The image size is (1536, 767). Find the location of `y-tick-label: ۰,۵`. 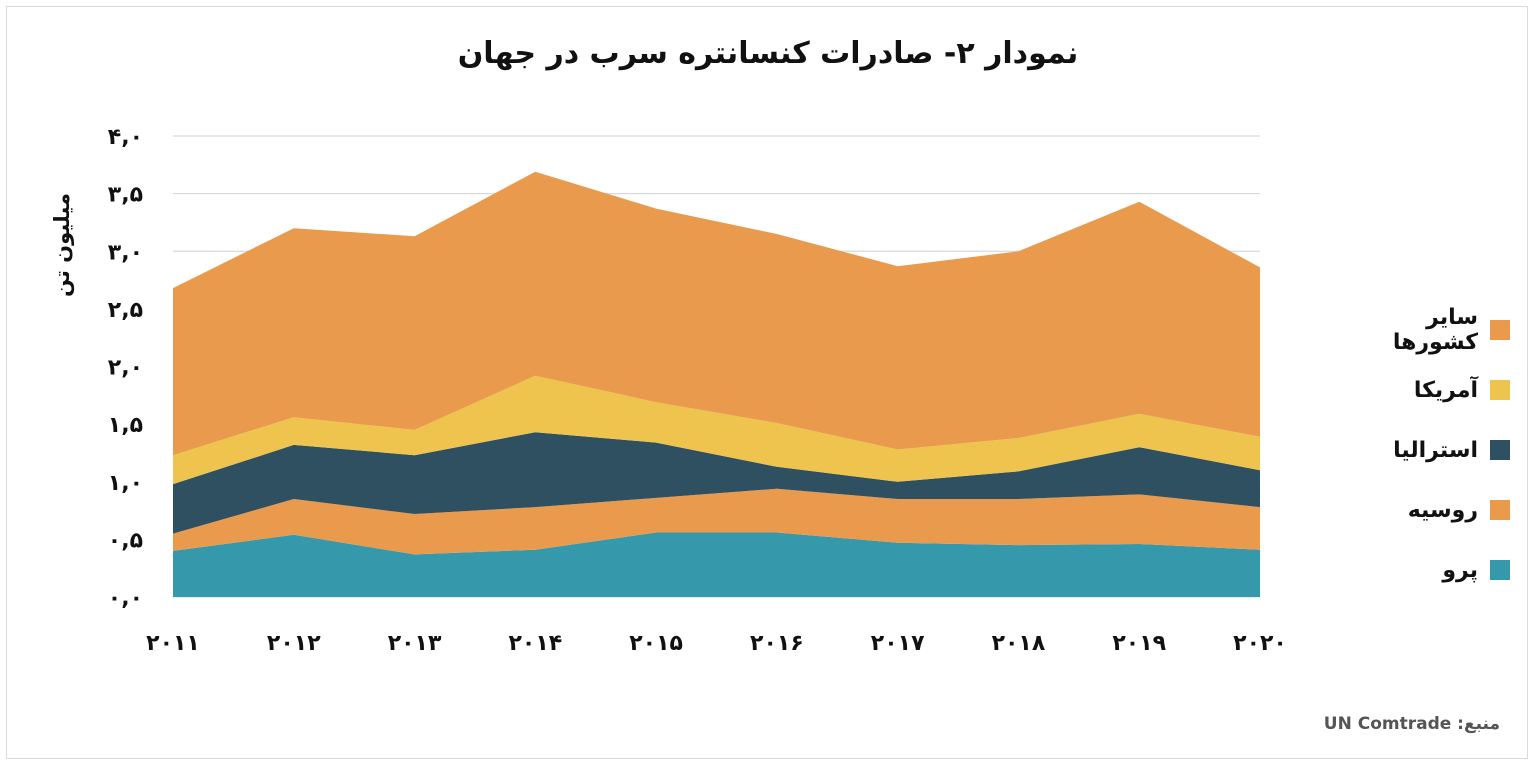

y-tick-label: ۰,۵ is located at coordinates (125, 540).